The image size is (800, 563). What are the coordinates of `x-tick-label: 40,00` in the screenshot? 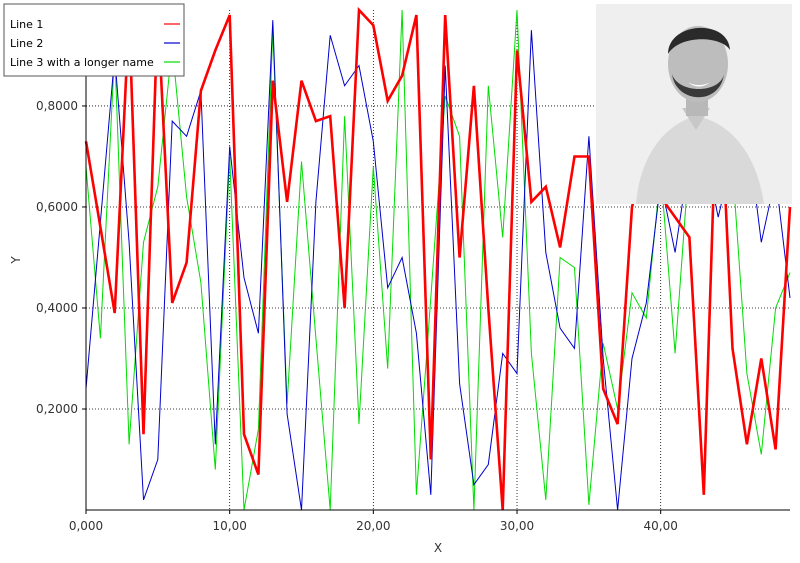 It's located at (661, 526).